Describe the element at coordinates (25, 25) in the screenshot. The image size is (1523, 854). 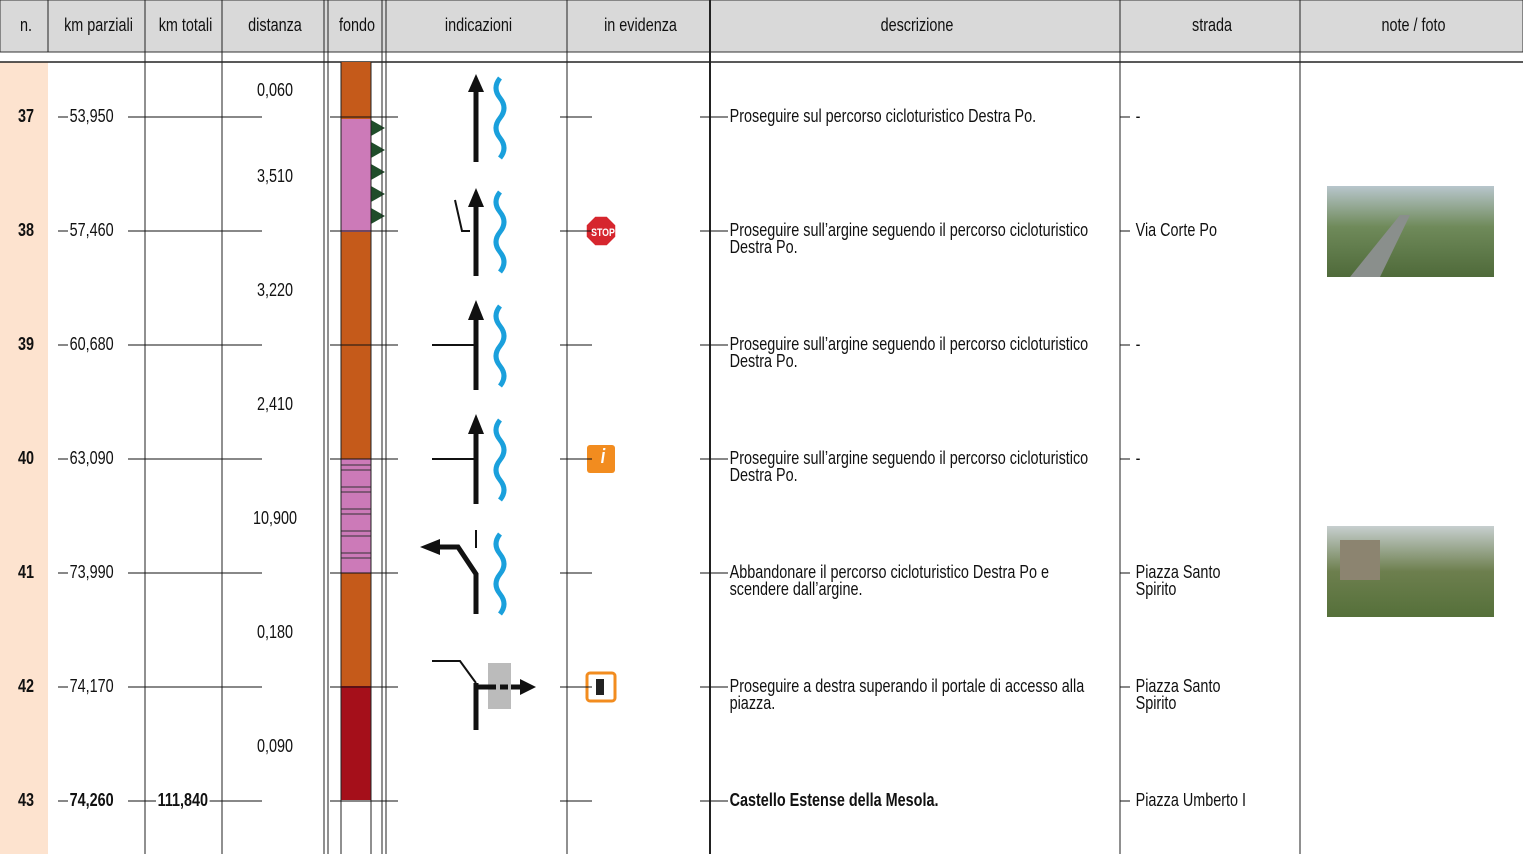
I see `column-header: n.` at that location.